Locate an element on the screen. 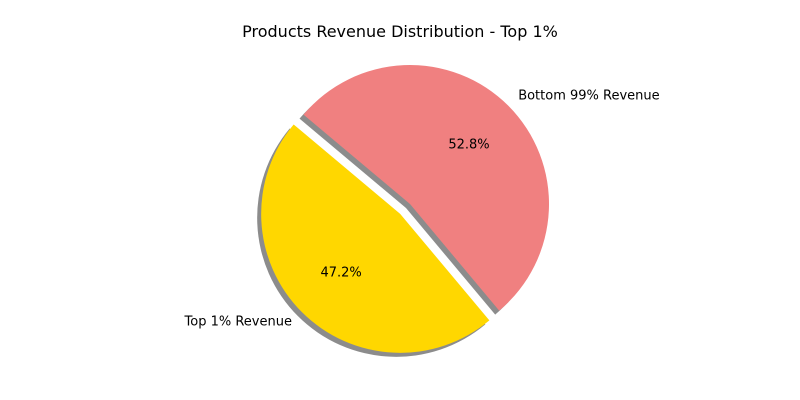 The height and width of the screenshot is (400, 800). pie-slice-label-bottom-99-revenue: Bottom 99% Revenue is located at coordinates (588, 95).